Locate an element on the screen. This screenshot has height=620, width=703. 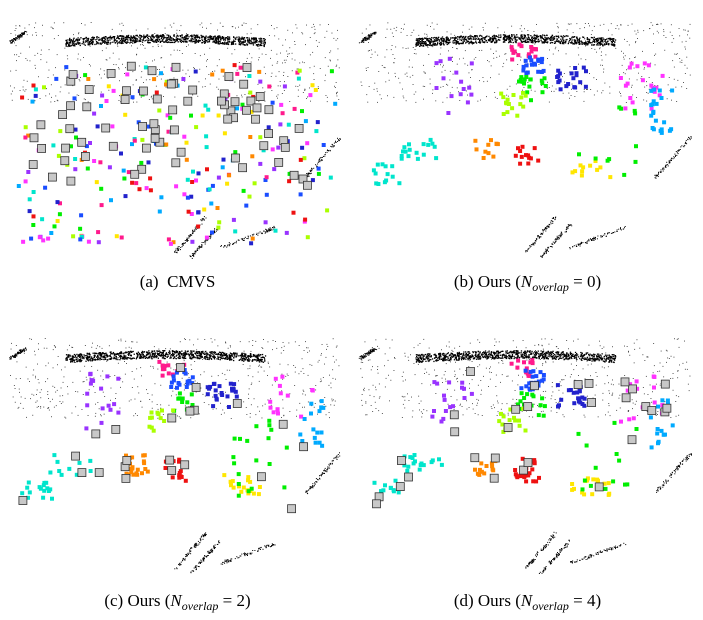
caption-d-val: = 4 is located at coordinates (584, 600).